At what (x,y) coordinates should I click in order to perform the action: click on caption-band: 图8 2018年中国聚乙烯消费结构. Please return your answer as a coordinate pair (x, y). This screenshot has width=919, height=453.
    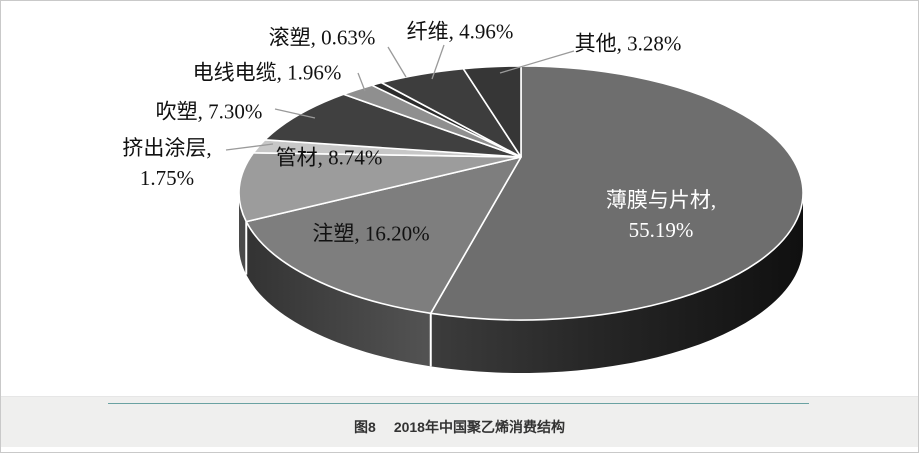
    Looking at the image, I should click on (459, 421).